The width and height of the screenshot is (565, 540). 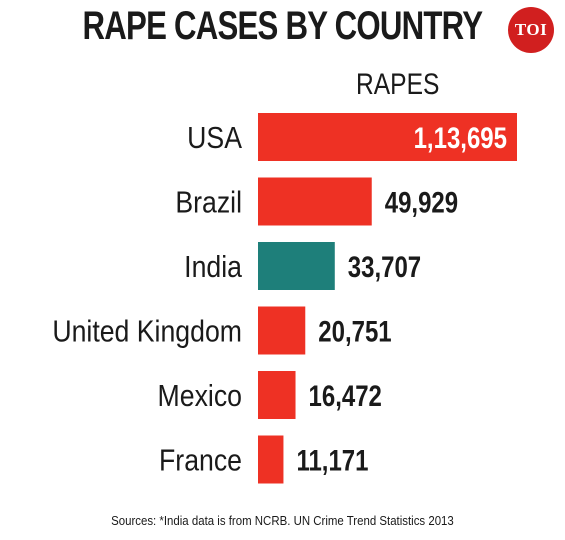 What do you see at coordinates (345, 395) in the screenshot?
I see `value-label: 16,472` at bounding box center [345, 395].